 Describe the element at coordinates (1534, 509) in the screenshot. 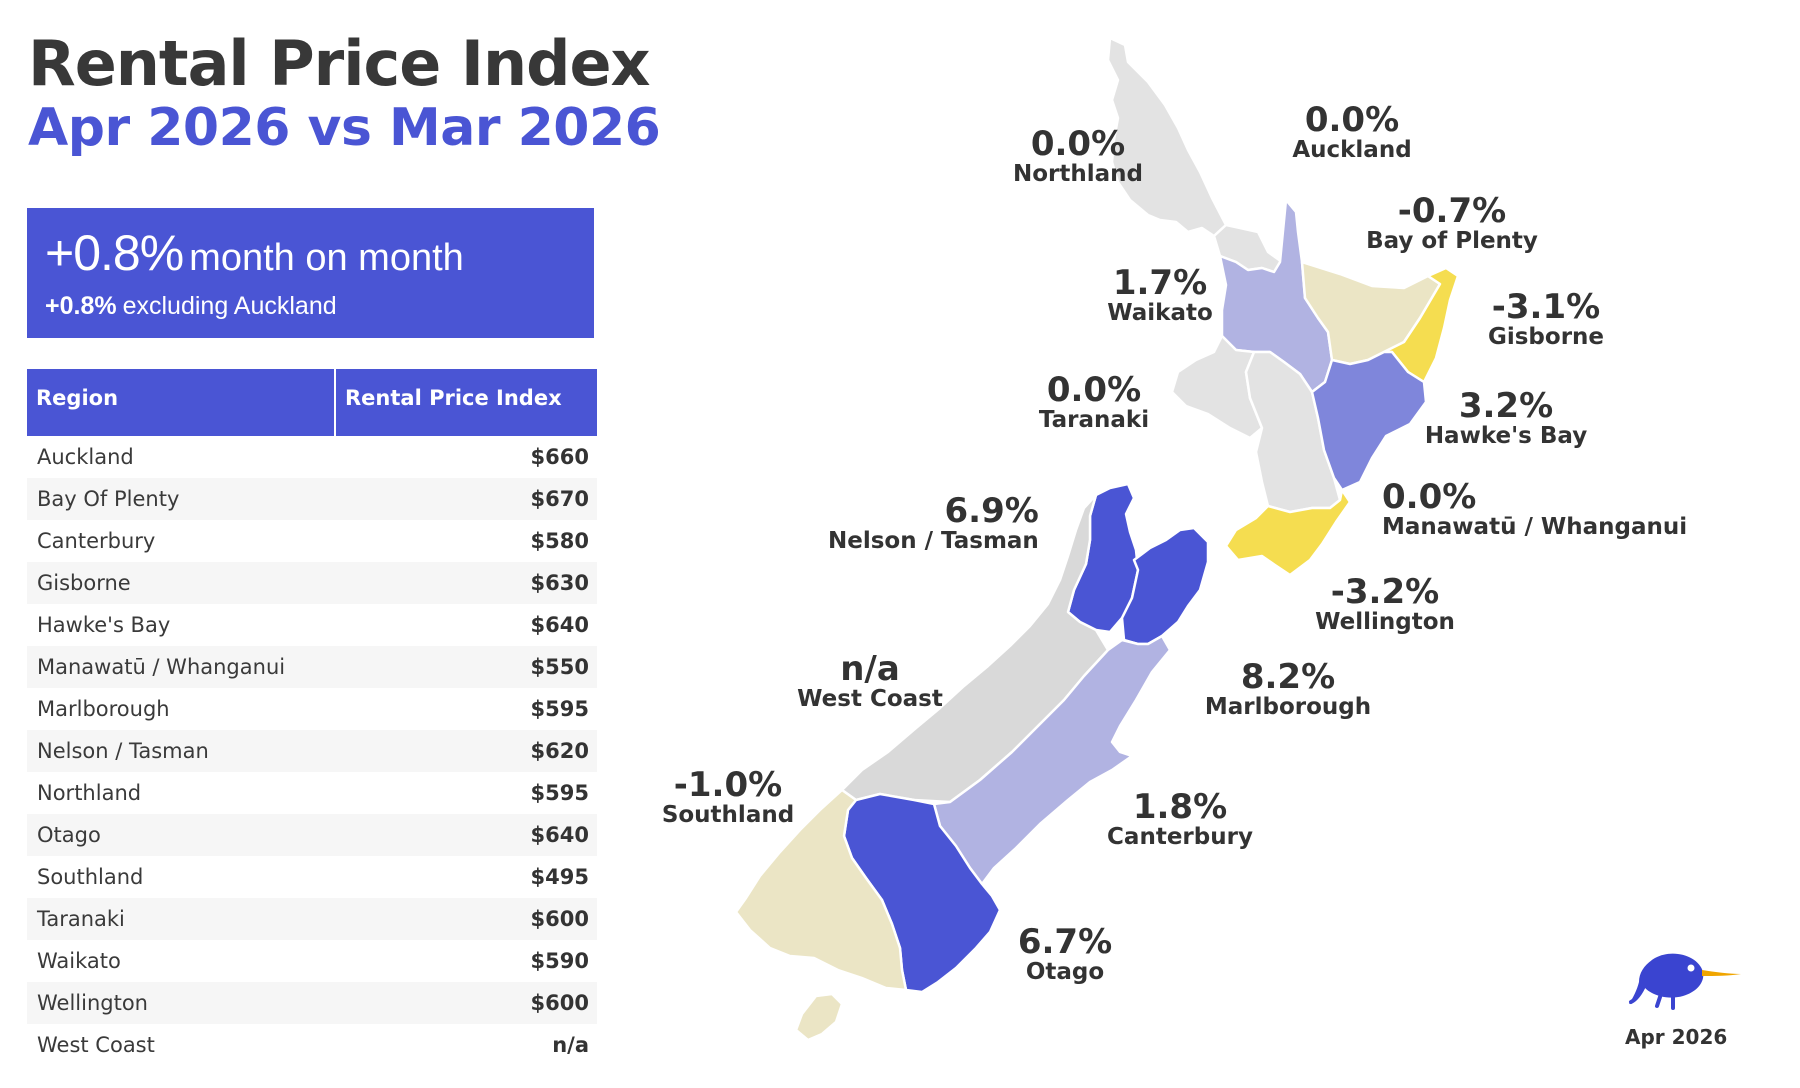

I see `map-label-manawatu-whanganui: 0.0% Manawatū / Whanganui` at that location.